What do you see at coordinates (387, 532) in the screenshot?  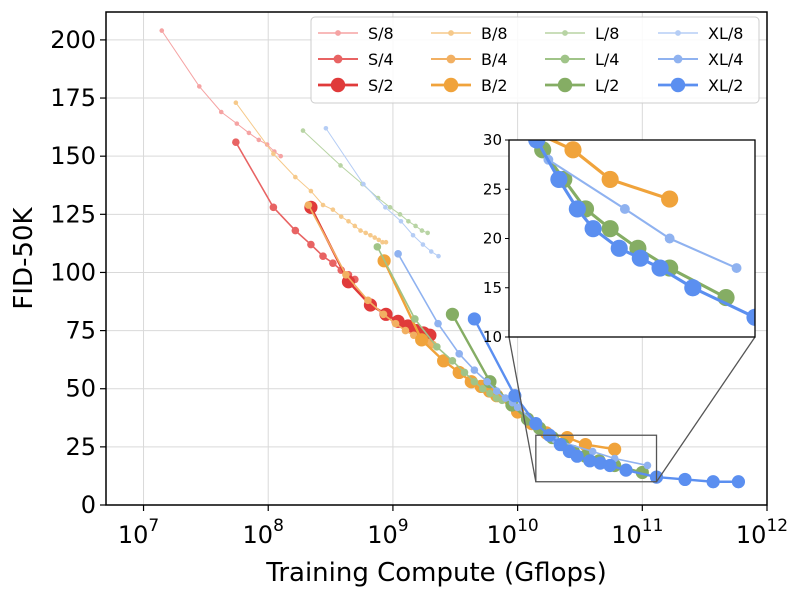 I see `x-tick-label: 10⁹` at bounding box center [387, 532].